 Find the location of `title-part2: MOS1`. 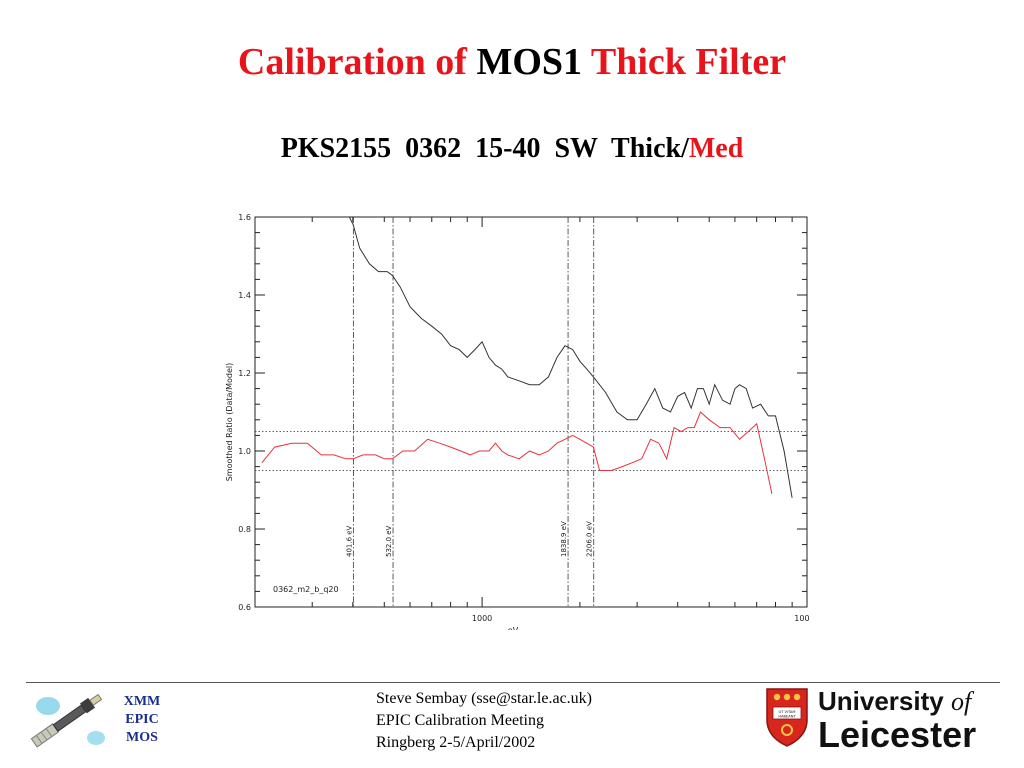

title-part2: MOS1 is located at coordinates (529, 62).